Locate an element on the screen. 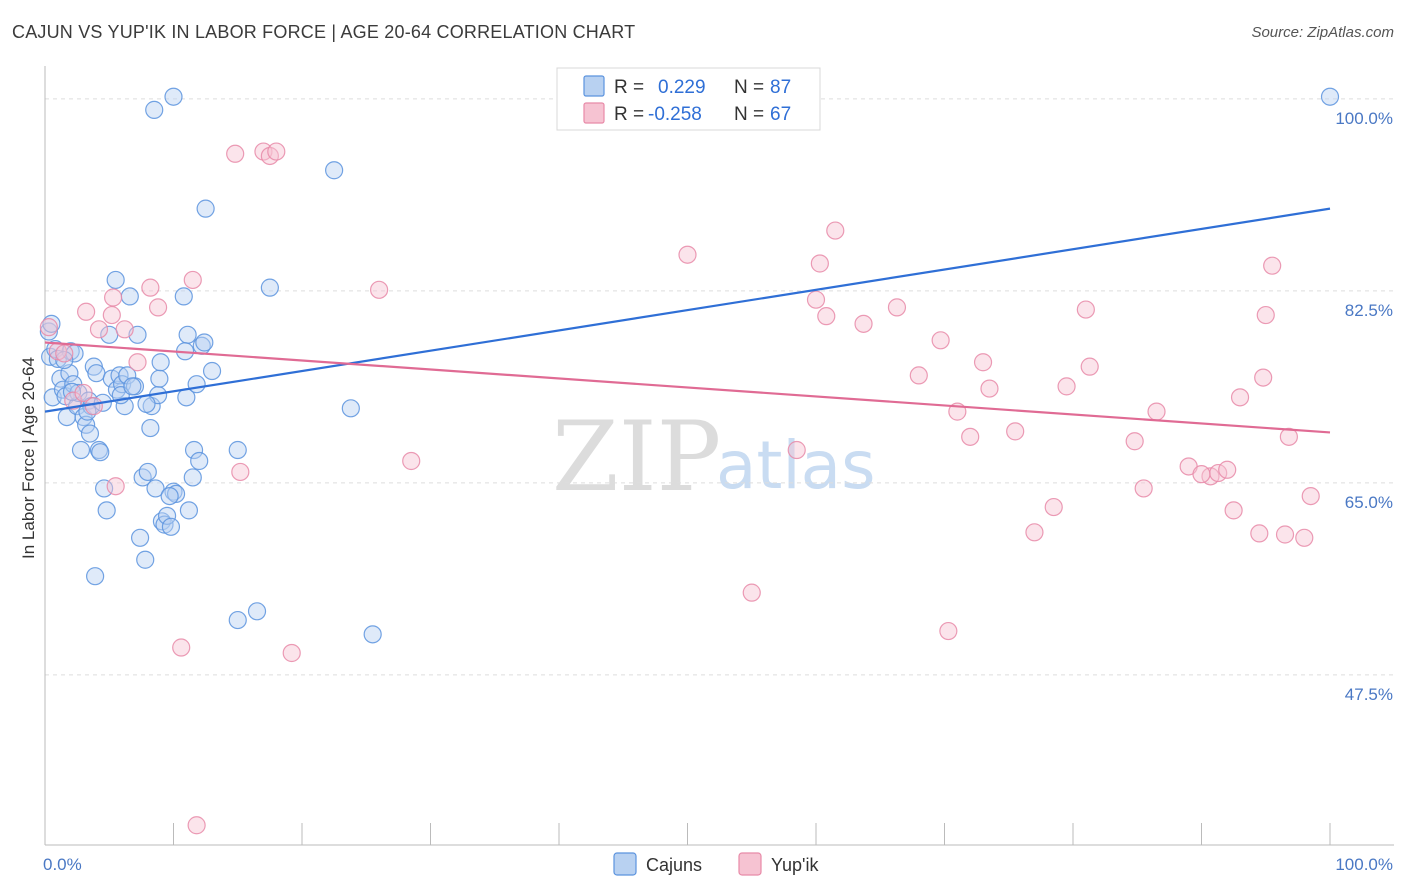 The height and width of the screenshot is (892, 1406). y-tick-label-3: 100.0% is located at coordinates (1364, 118).